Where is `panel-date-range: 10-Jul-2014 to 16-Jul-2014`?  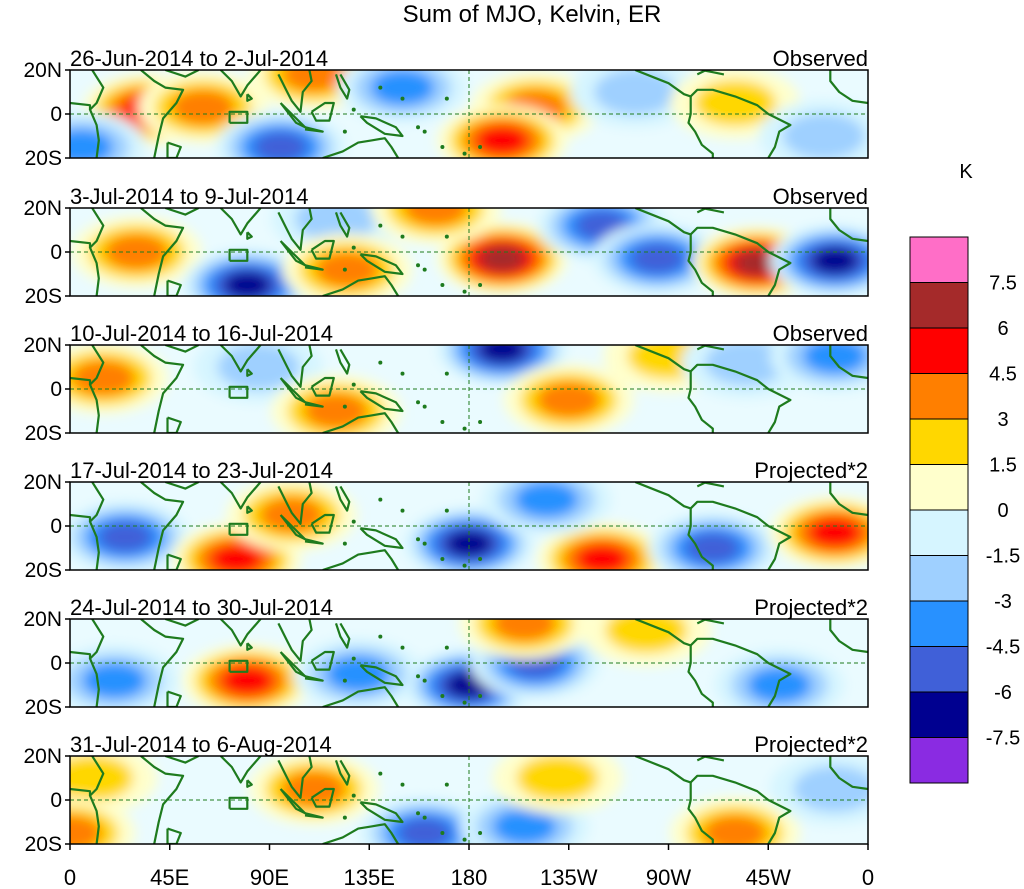
panel-date-range: 10-Jul-2014 to 16-Jul-2014 is located at coordinates (201, 333).